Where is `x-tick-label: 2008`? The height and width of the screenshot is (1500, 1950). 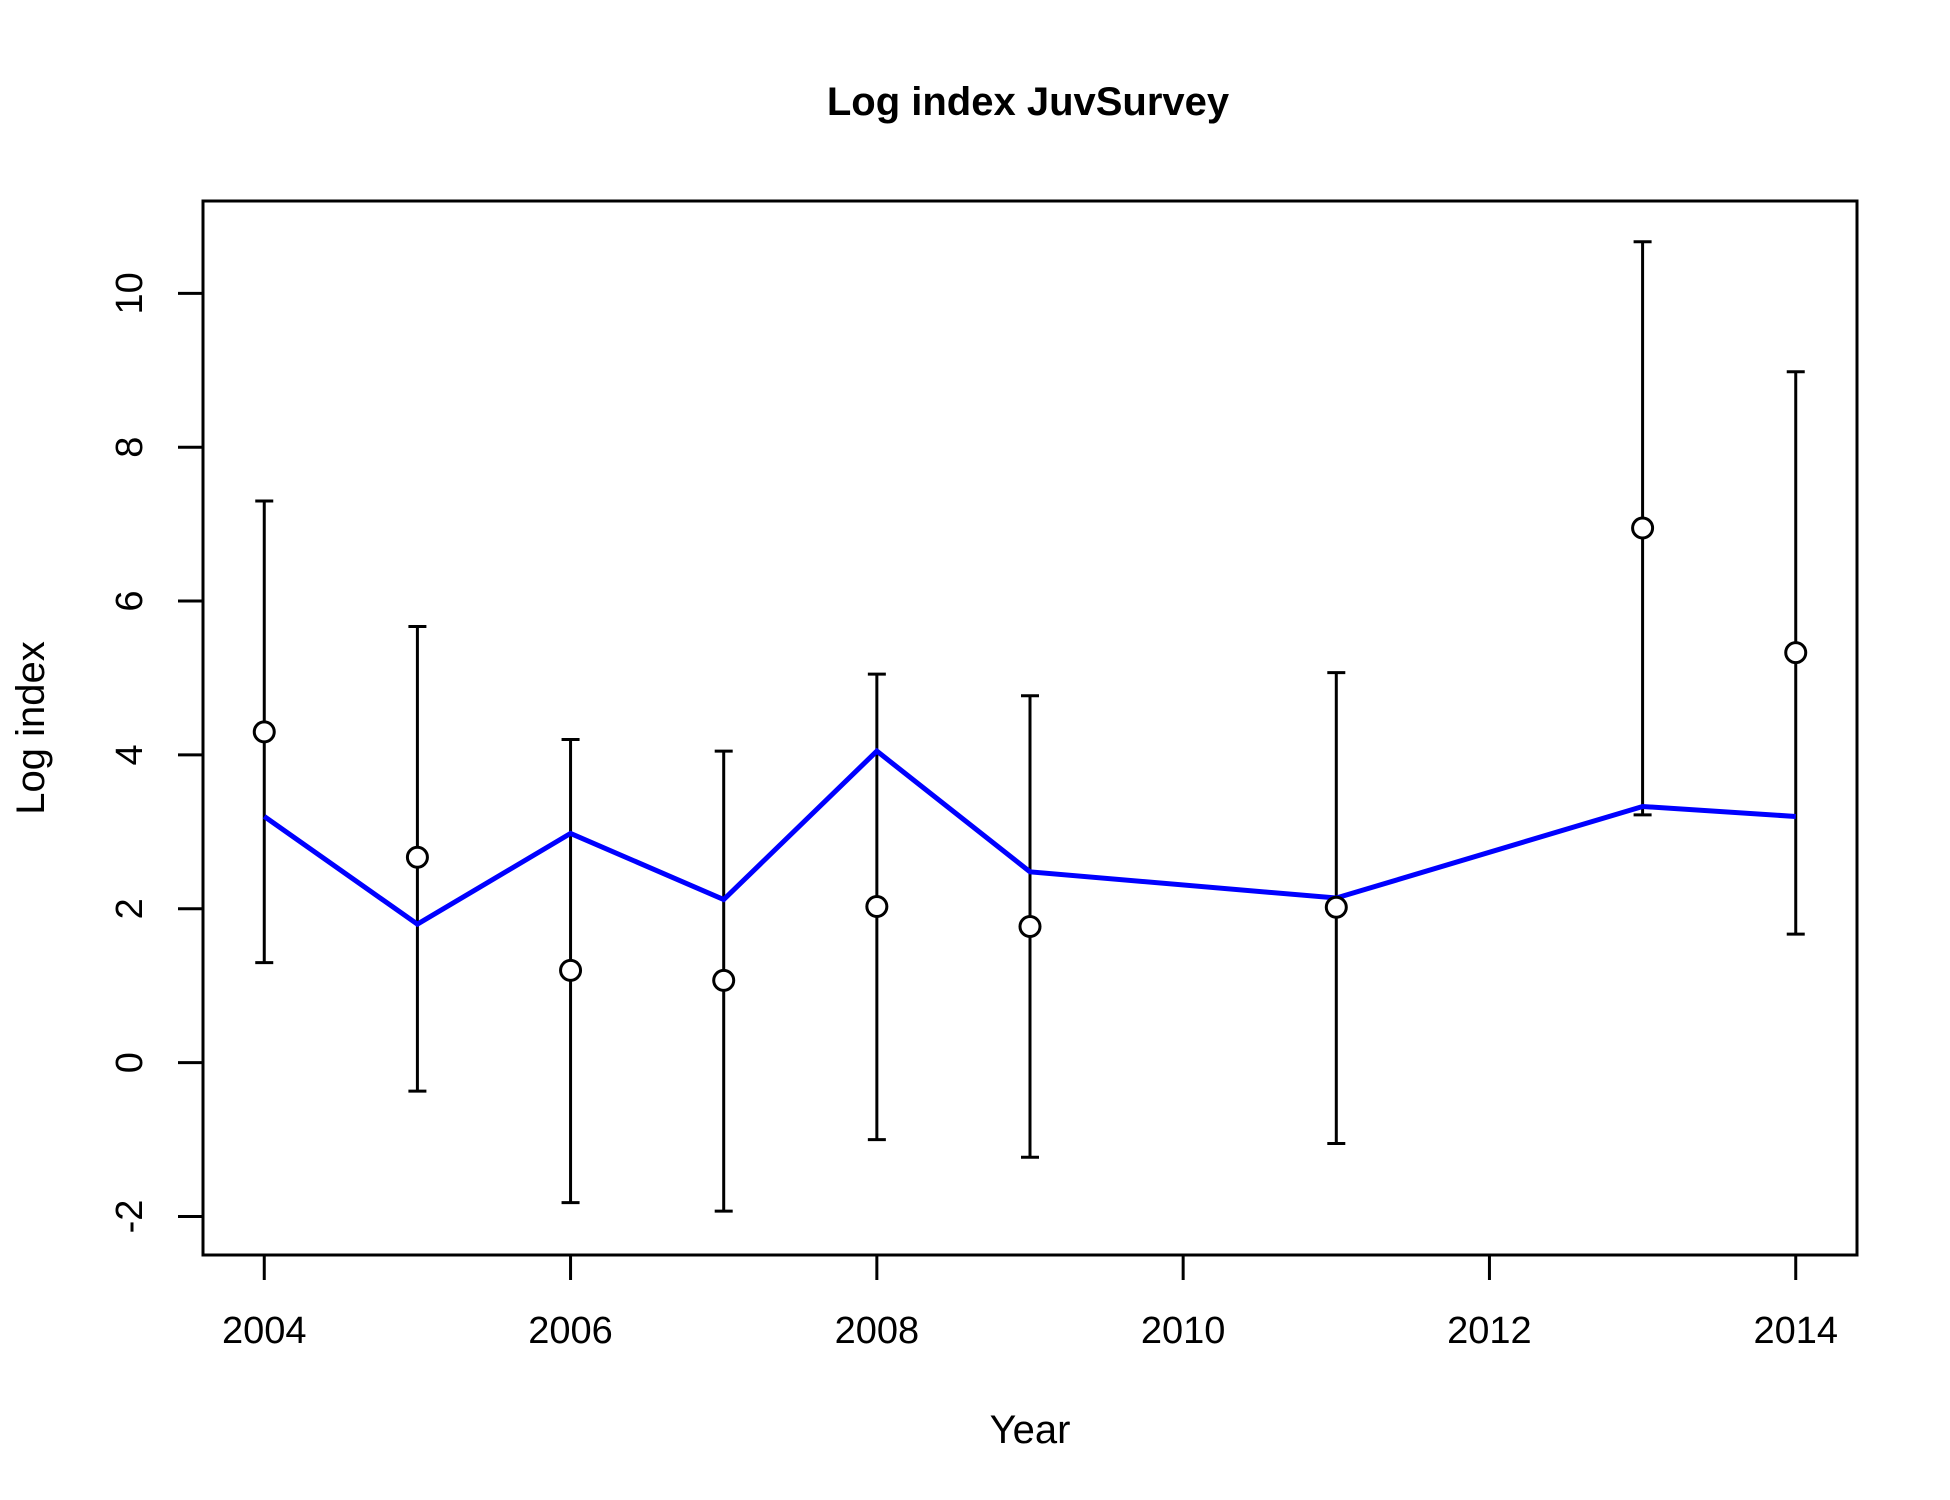 x-tick-label: 2008 is located at coordinates (877, 1331).